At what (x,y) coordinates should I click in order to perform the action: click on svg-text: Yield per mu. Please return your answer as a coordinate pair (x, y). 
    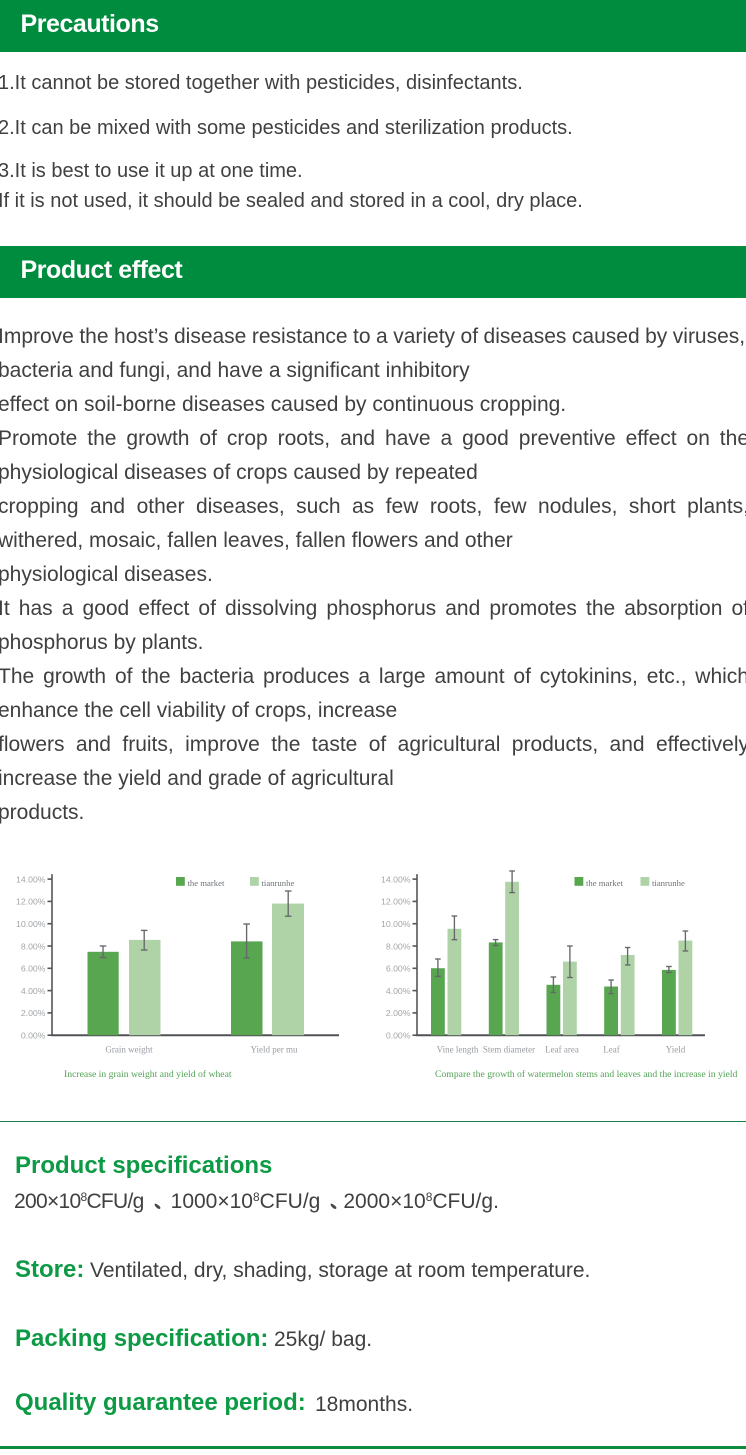
    Looking at the image, I should click on (274, 1049).